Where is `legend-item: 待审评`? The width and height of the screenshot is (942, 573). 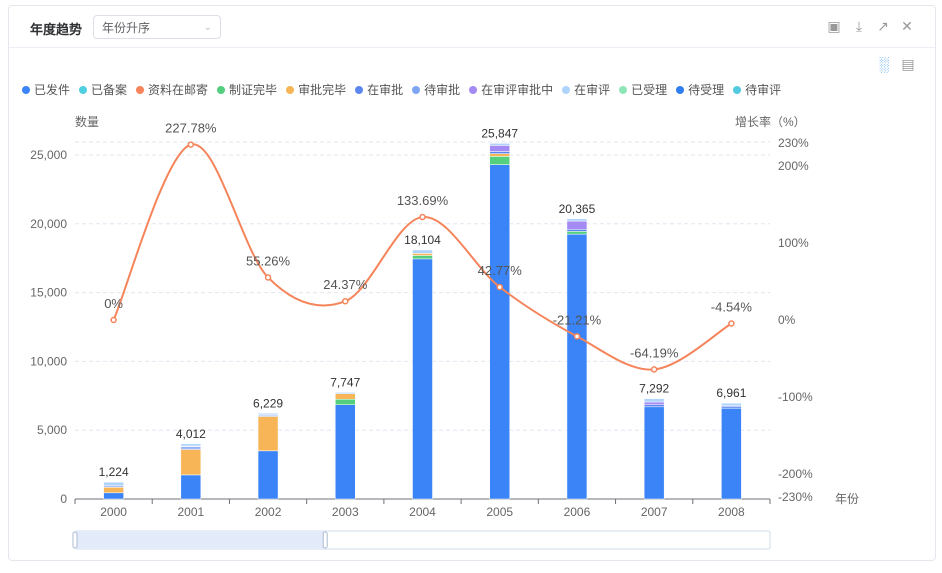 legend-item: 待审评 is located at coordinates (757, 89).